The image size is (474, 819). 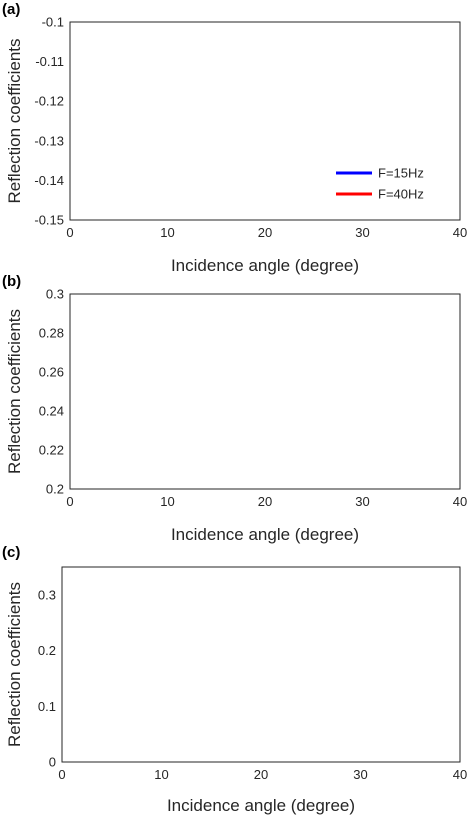 What do you see at coordinates (52, 762) in the screenshot?
I see `y-tick-label: 0` at bounding box center [52, 762].